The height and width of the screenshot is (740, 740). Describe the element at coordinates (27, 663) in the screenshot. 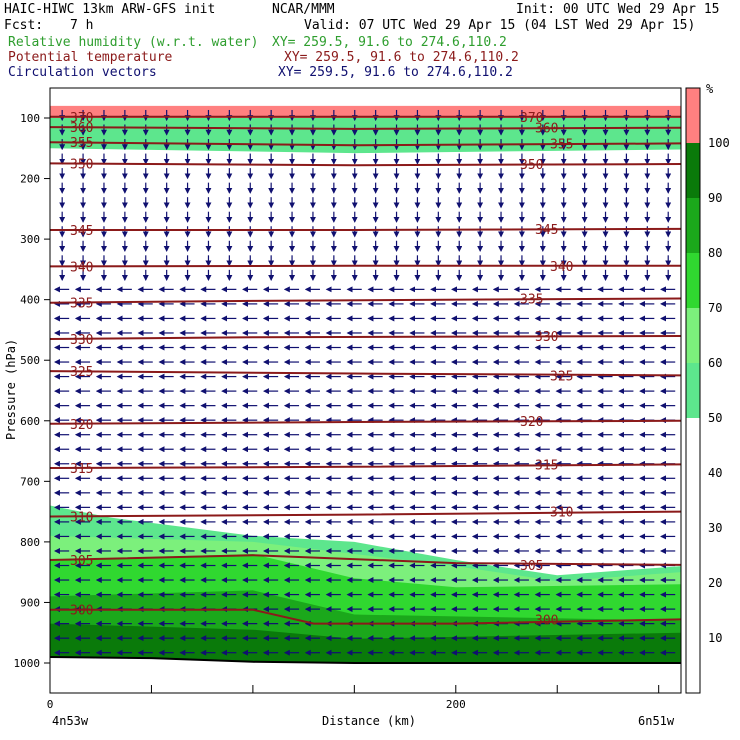

I see `y-tick-label-1000: 1000` at that location.